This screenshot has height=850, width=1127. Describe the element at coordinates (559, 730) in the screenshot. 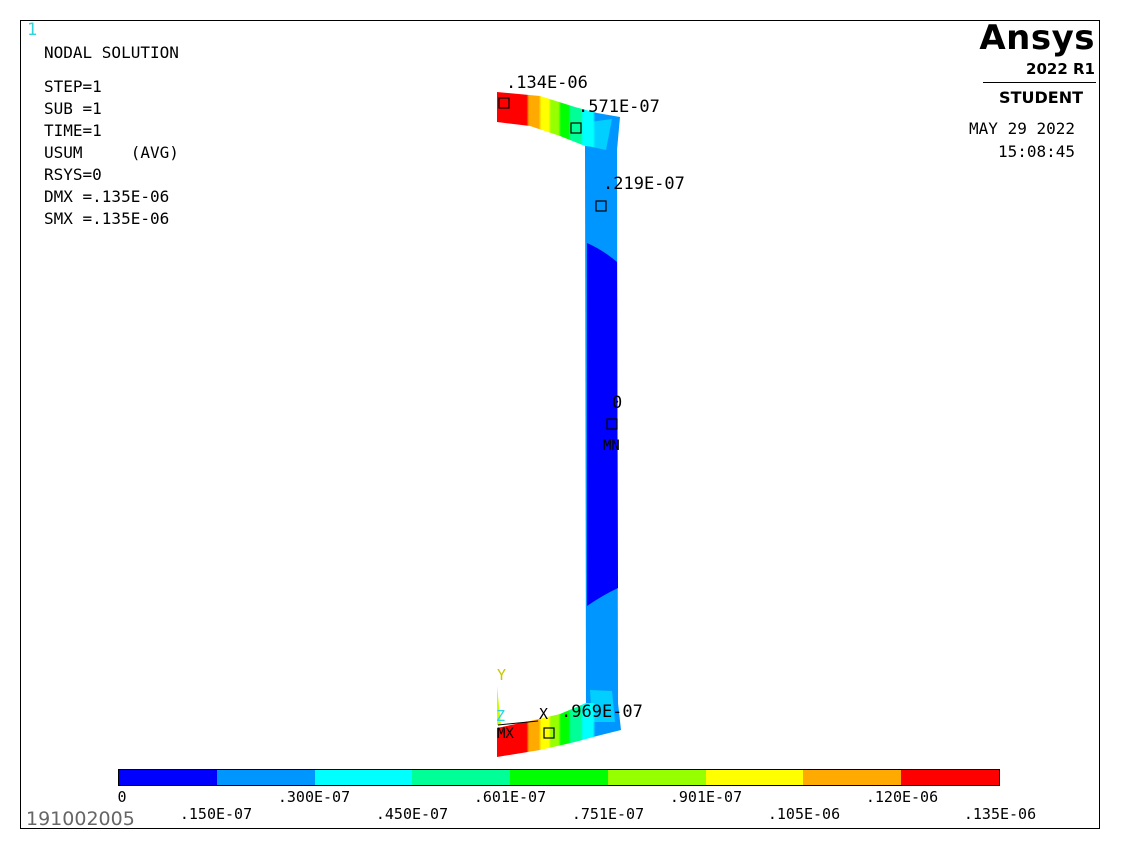

I see `bottom-flange` at that location.